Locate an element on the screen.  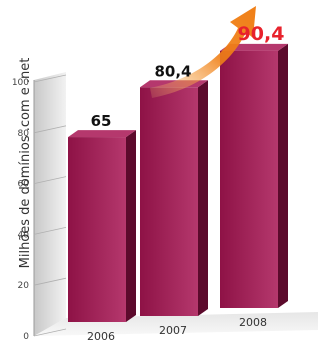
x-tick-label: 2007 is located at coordinates (173, 330).